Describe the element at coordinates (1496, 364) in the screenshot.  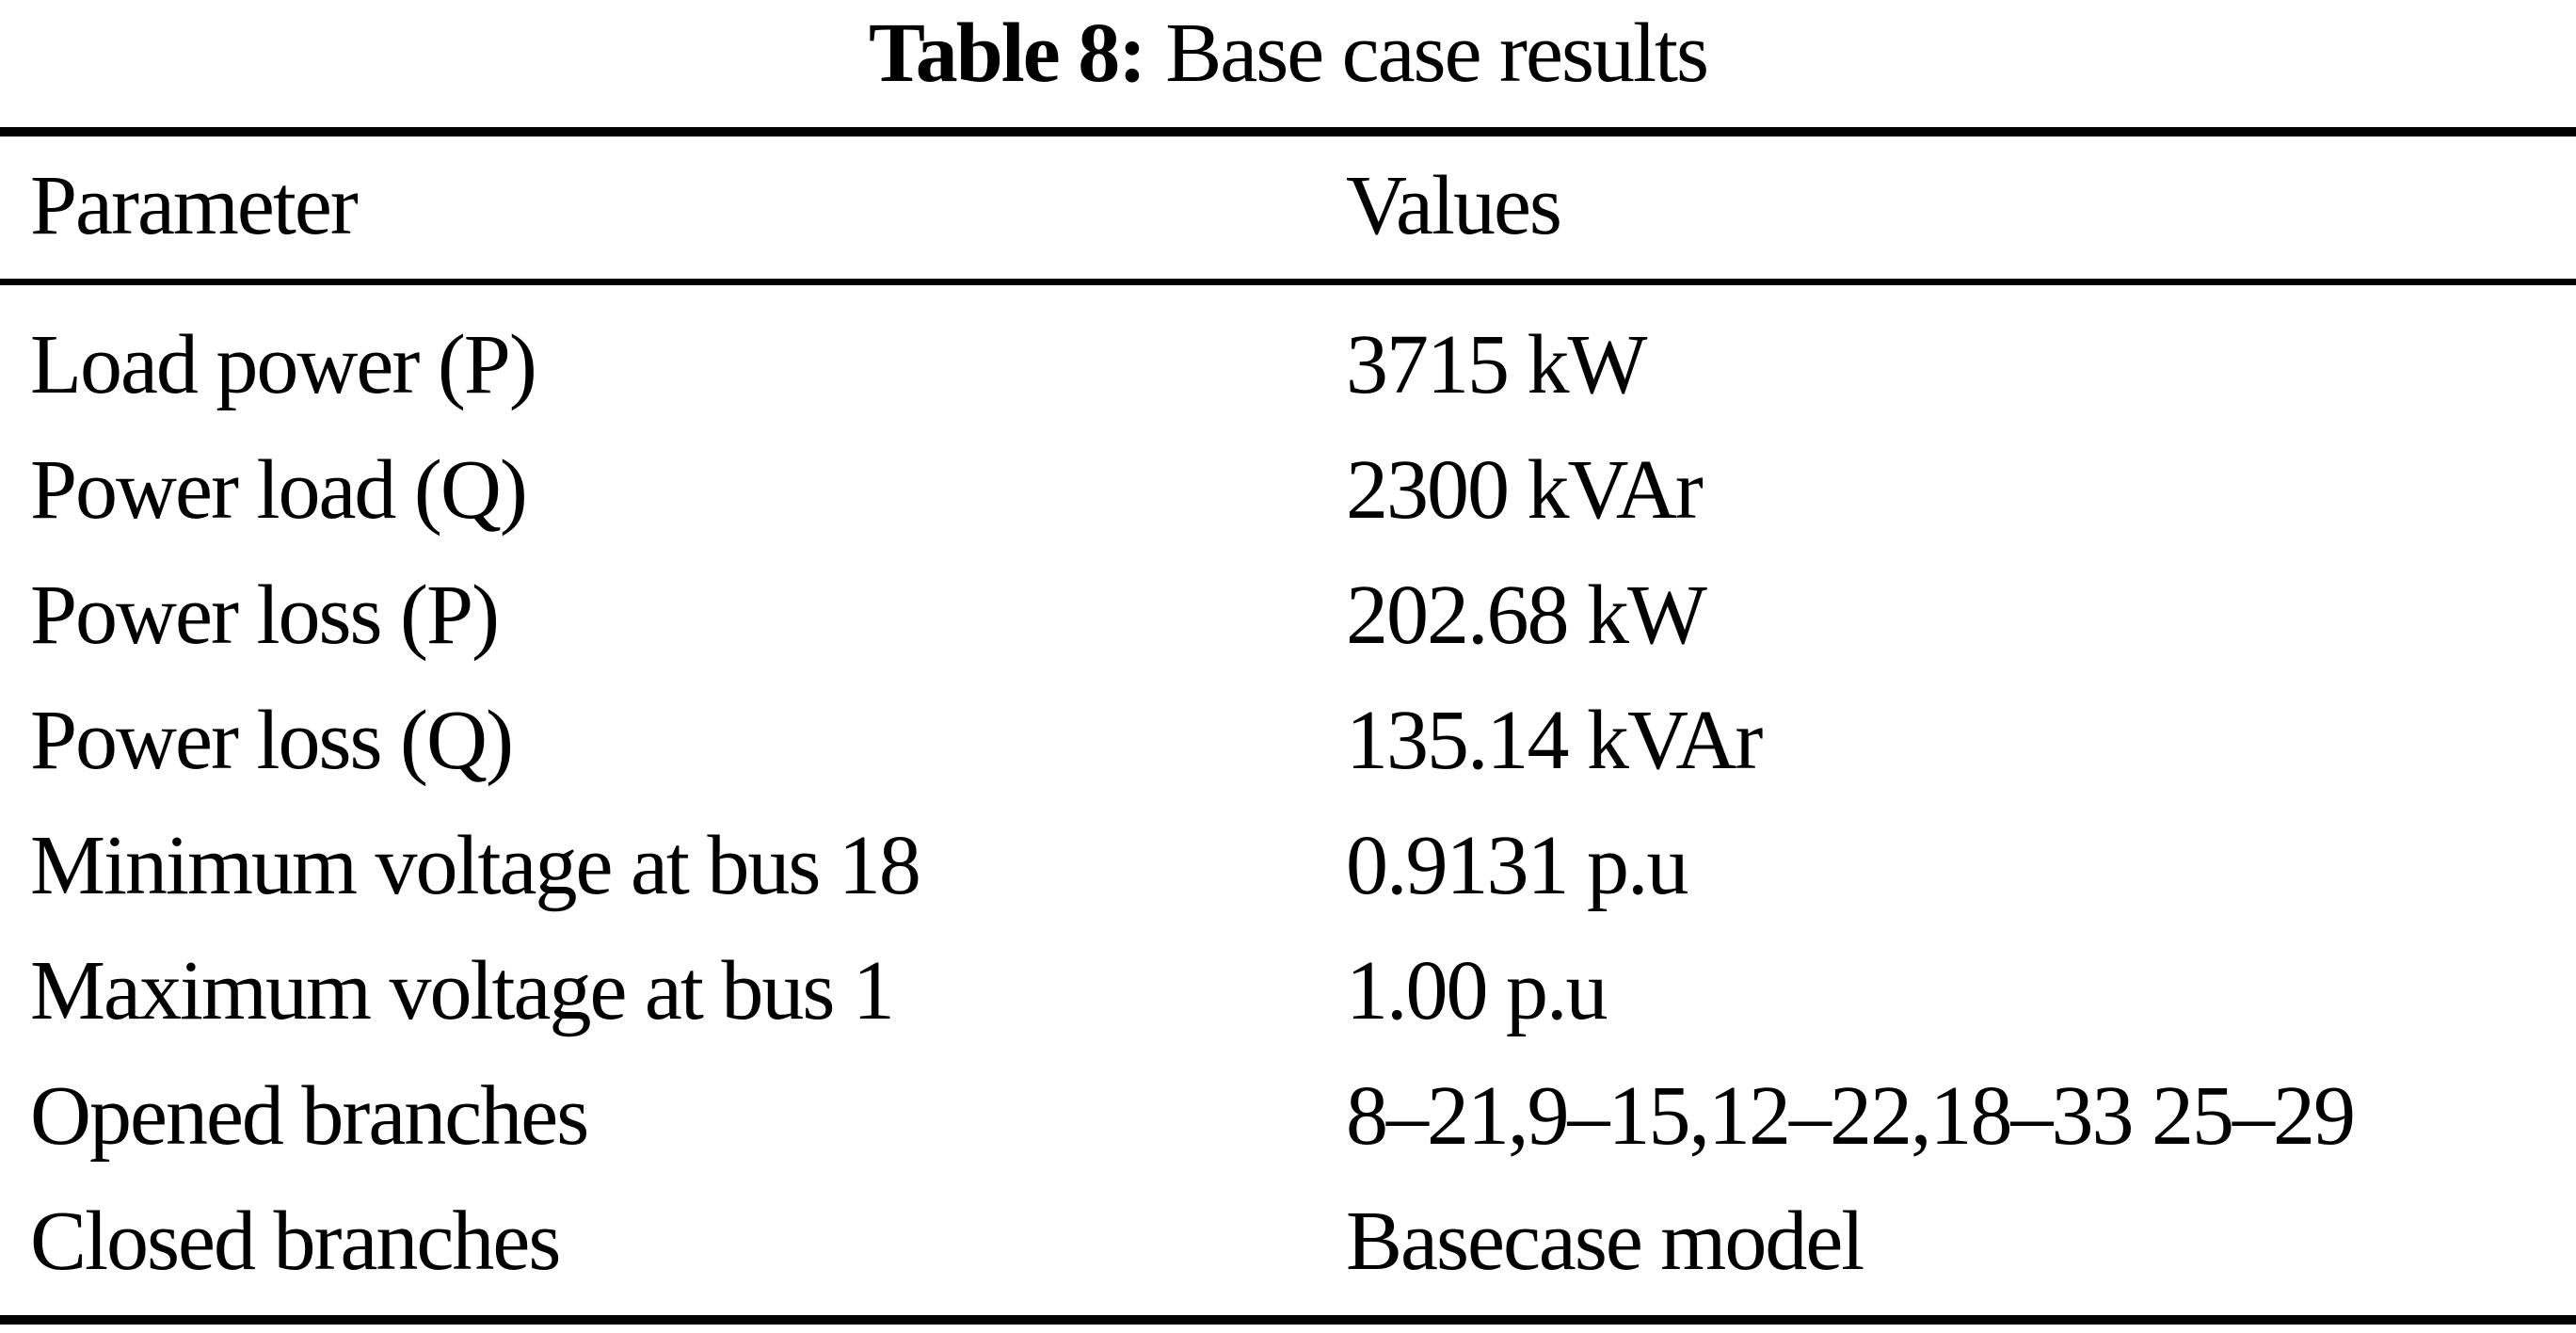
I see `row-value: 3715 kW` at that location.